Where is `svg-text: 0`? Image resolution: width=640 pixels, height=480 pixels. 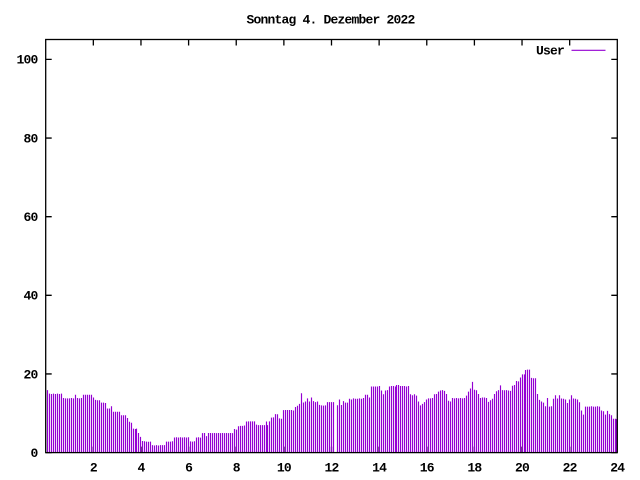
svg-text: 0 is located at coordinates (34, 453).